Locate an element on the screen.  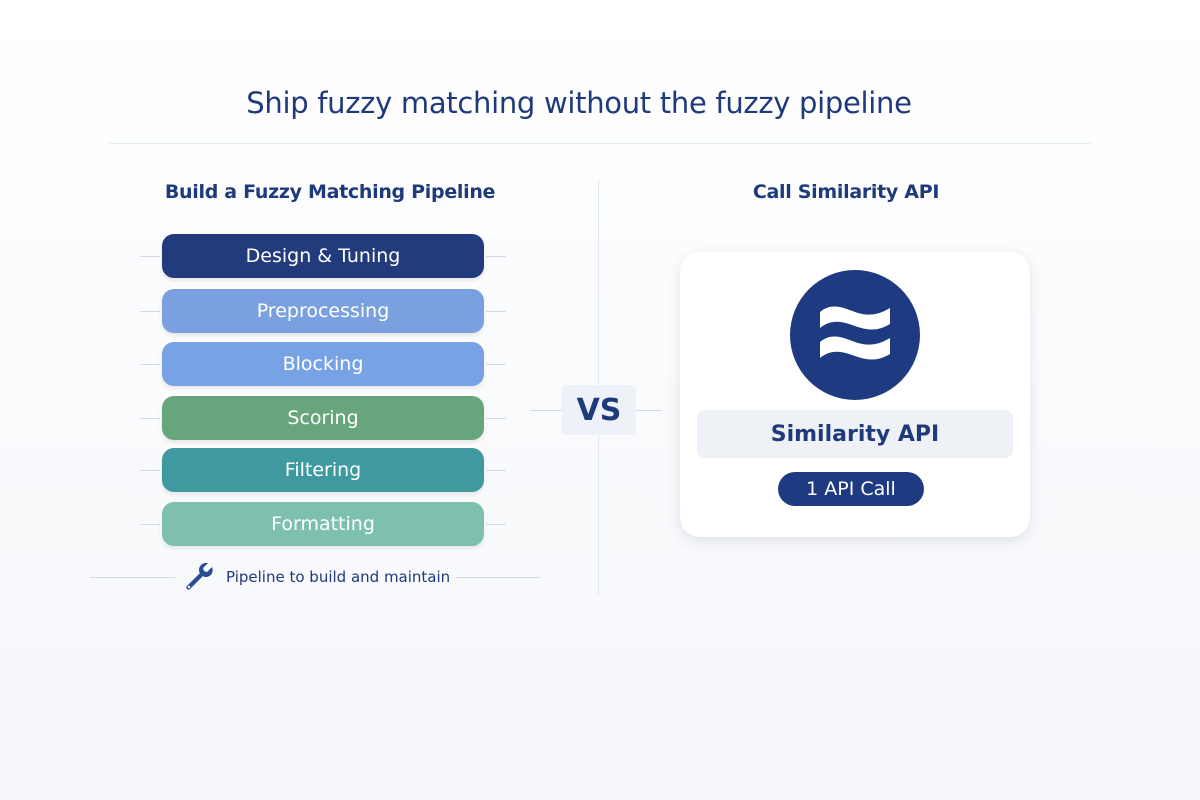
logo is located at coordinates (855, 335).